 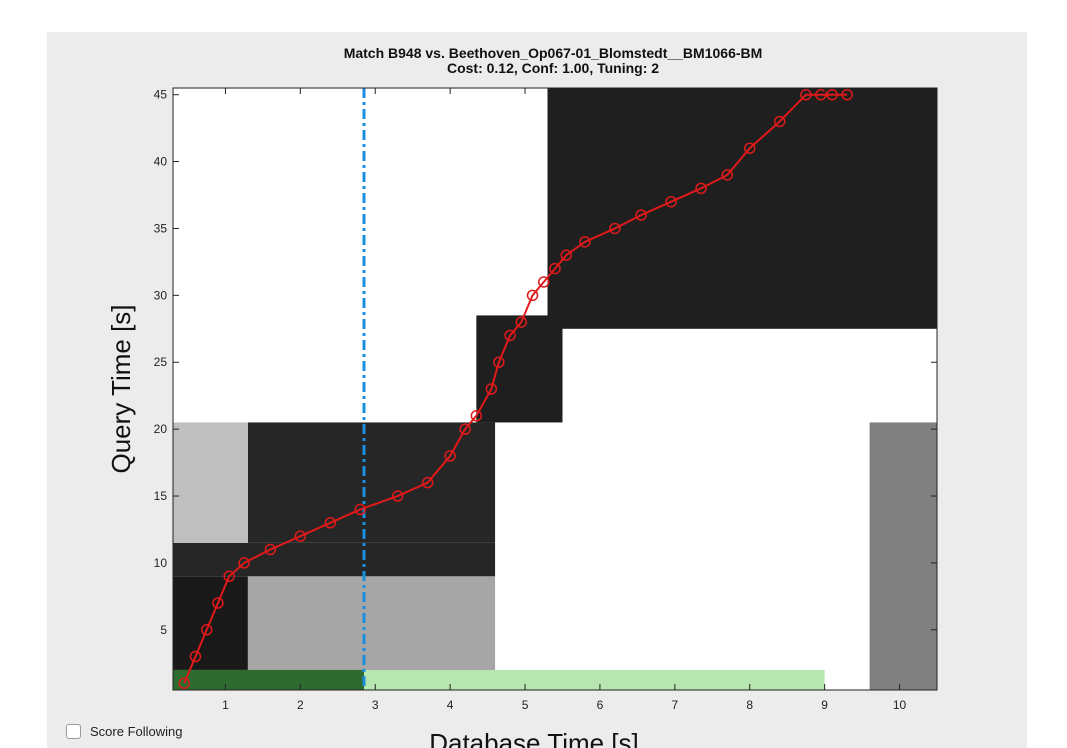 I want to click on score-following-checkbox, so click(x=73, y=731).